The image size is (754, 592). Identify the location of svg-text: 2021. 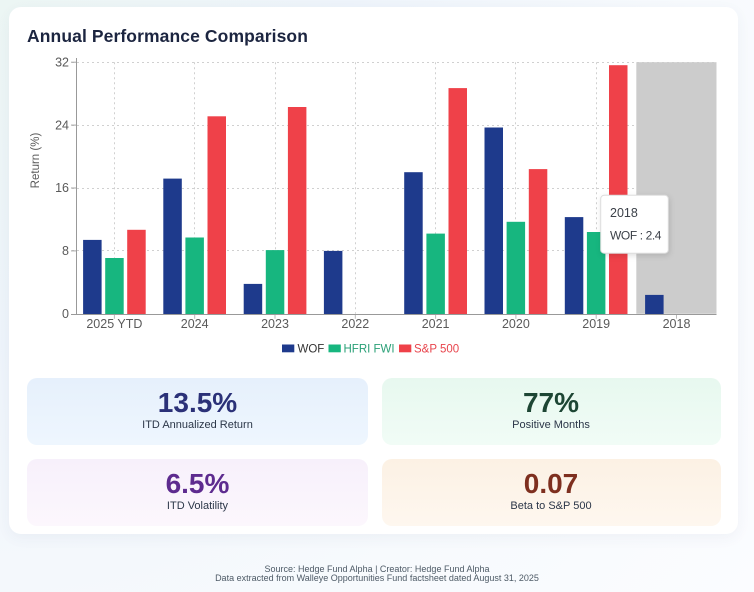
(436, 324).